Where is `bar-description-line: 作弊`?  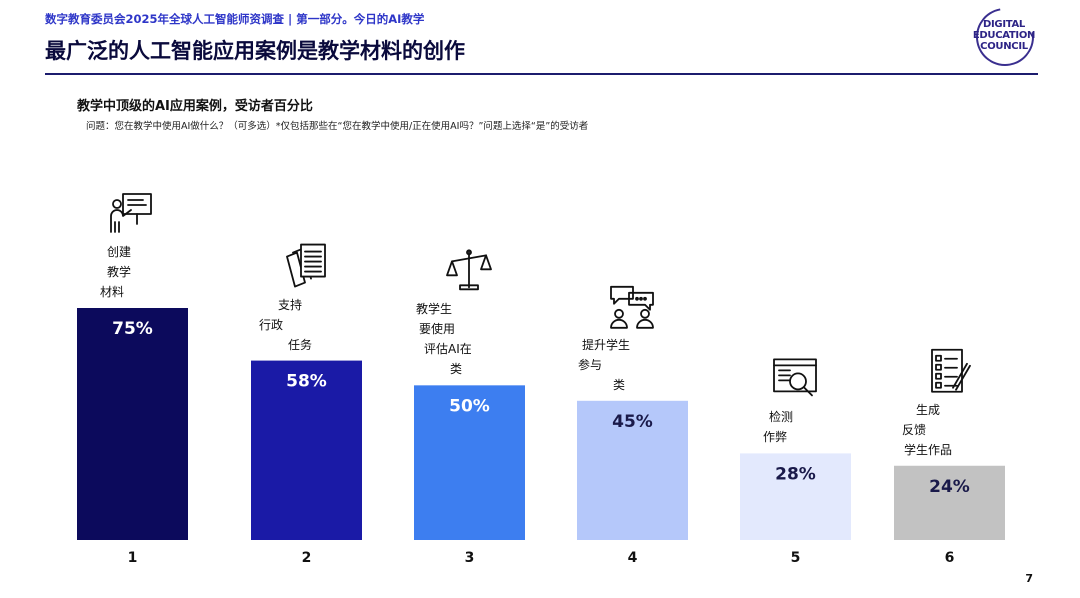
bar-description-line: 作弊 is located at coordinates (775, 437).